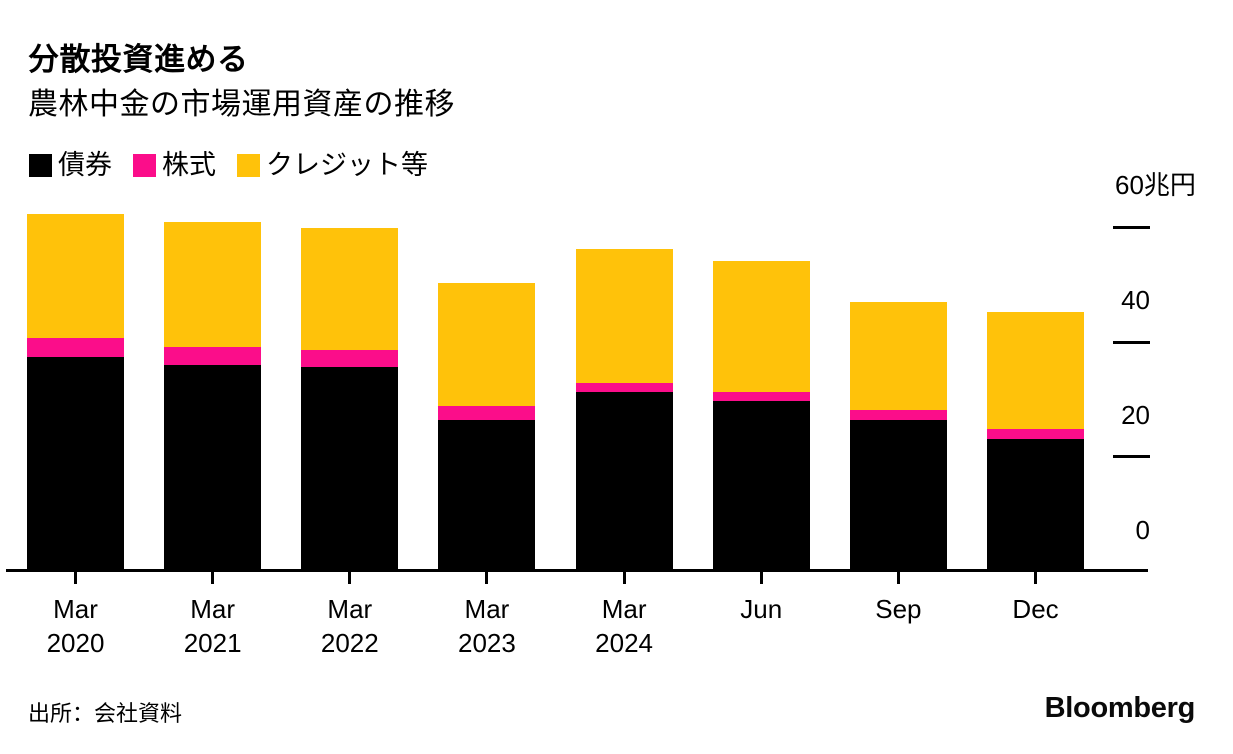 Image resolution: width=1233 pixels, height=754 pixels. I want to click on x-axis-label: Mar 2024, so click(624, 626).